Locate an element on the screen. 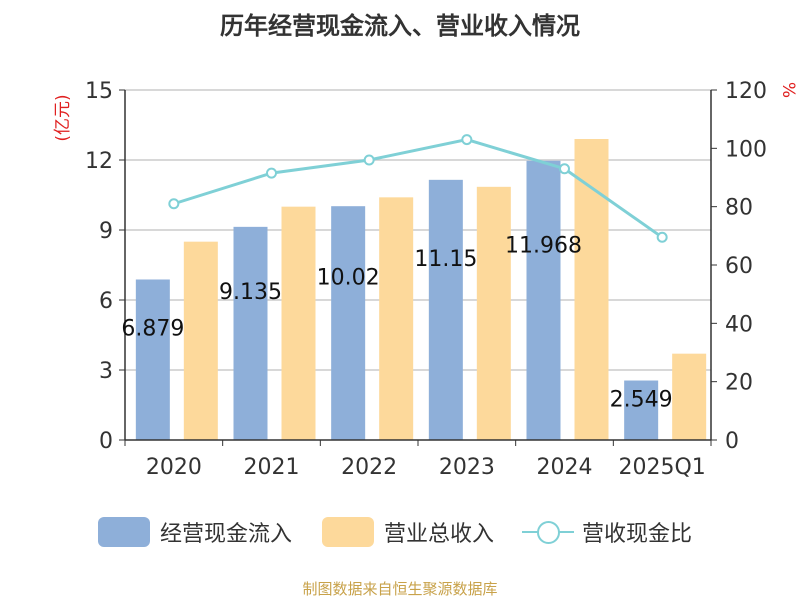 This screenshot has width=800, height=600. bar-data-label: 2.549 is located at coordinates (641, 399).